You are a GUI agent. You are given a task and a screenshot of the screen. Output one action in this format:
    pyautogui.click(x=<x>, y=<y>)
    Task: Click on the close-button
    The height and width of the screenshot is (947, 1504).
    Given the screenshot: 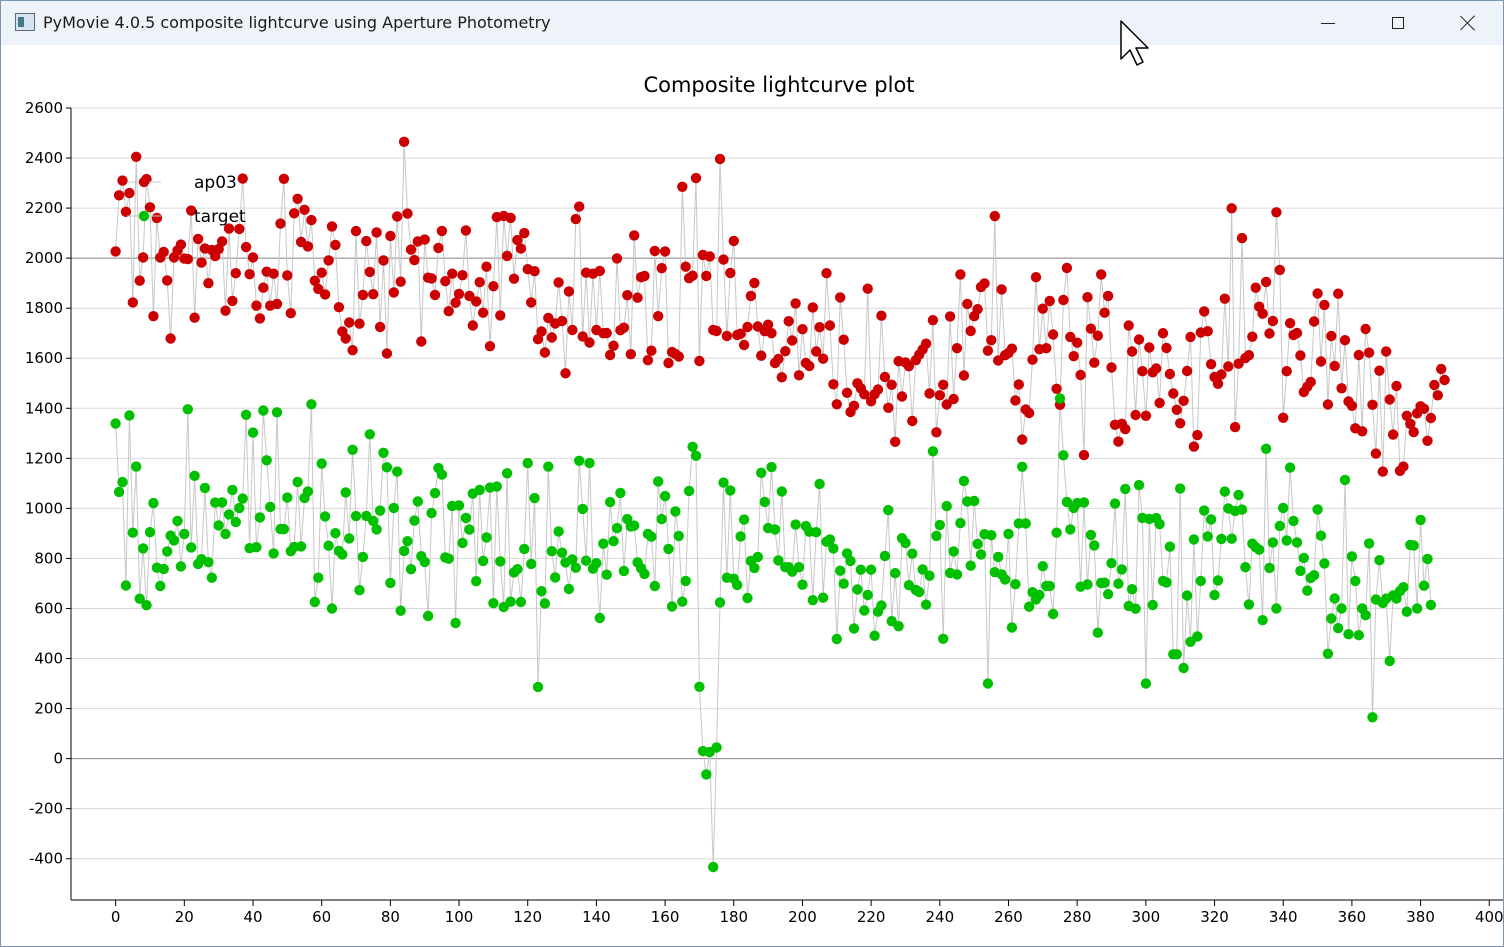 What is the action you would take?
    pyautogui.click(x=1468, y=23)
    